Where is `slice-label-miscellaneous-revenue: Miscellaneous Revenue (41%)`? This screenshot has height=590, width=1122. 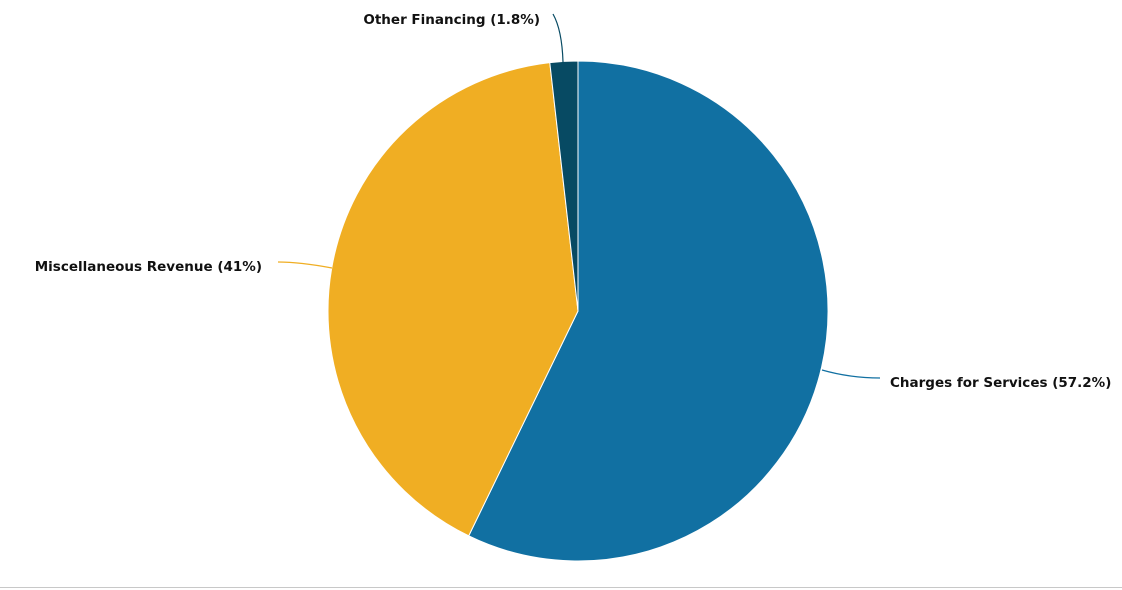 slice-label-miscellaneous-revenue: Miscellaneous Revenue (41%) is located at coordinates (148, 267).